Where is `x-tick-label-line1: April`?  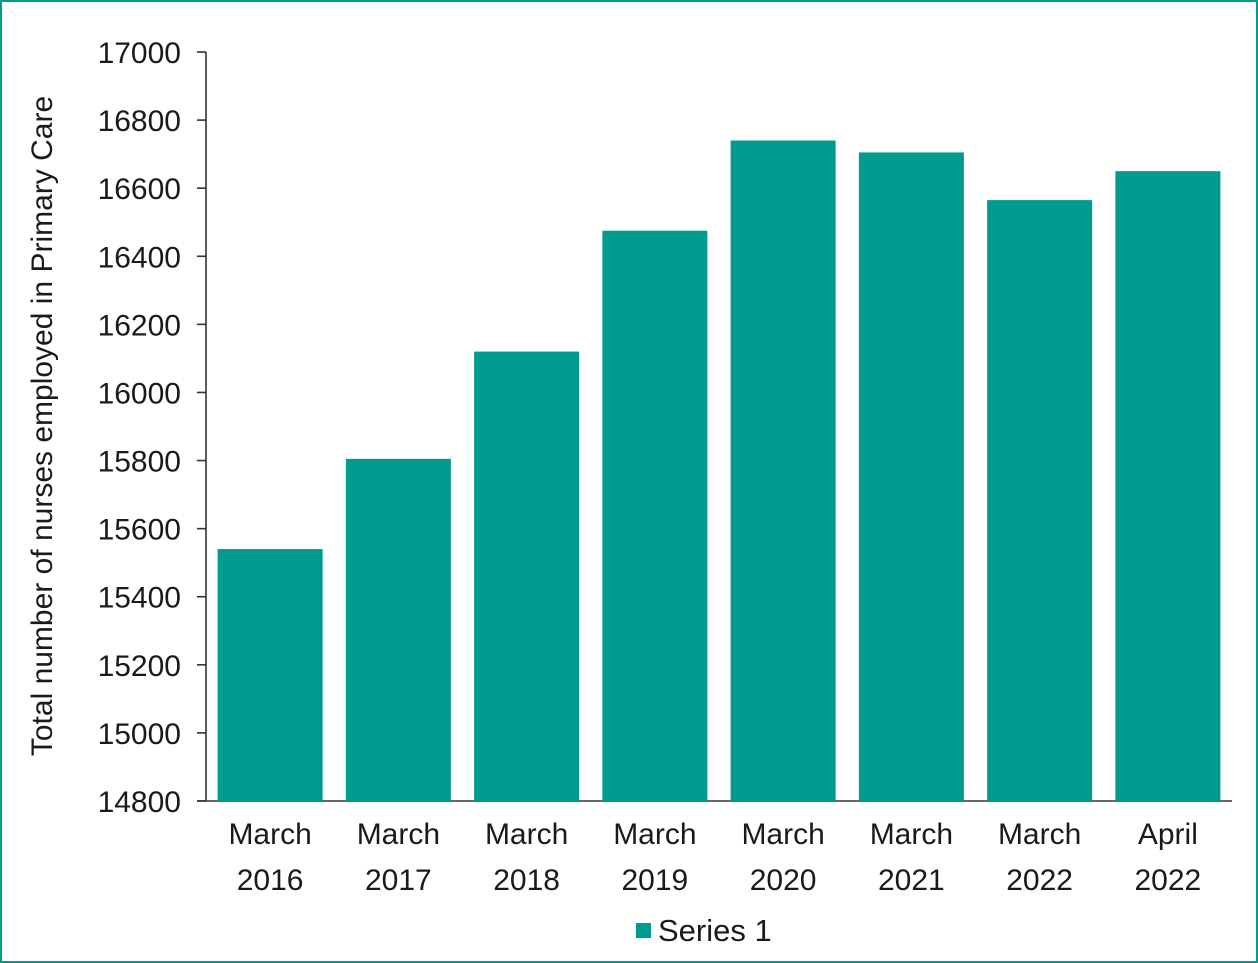
x-tick-label-line1: April is located at coordinates (1168, 834).